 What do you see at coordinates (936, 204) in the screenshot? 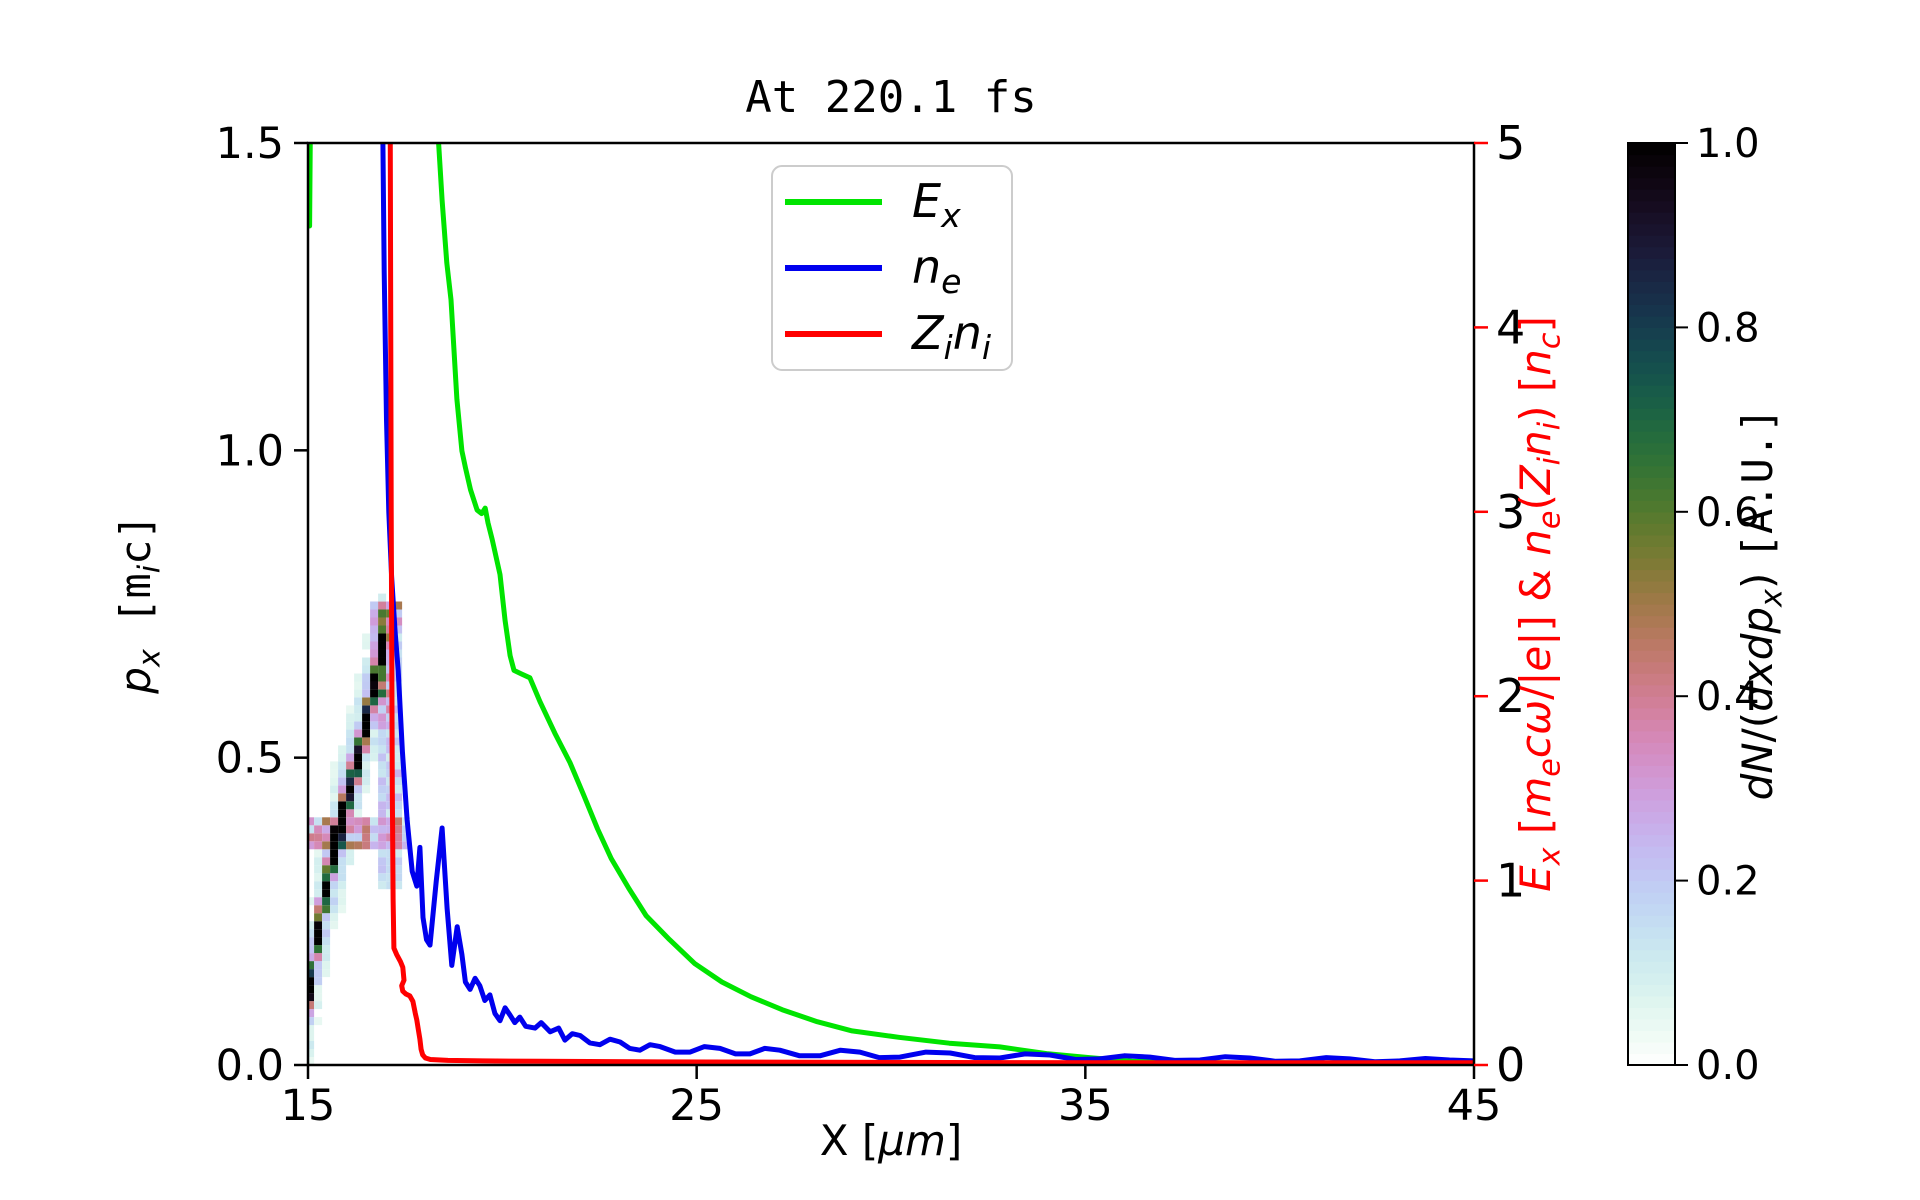
I see `legend-label-ex: Ex` at bounding box center [936, 204].